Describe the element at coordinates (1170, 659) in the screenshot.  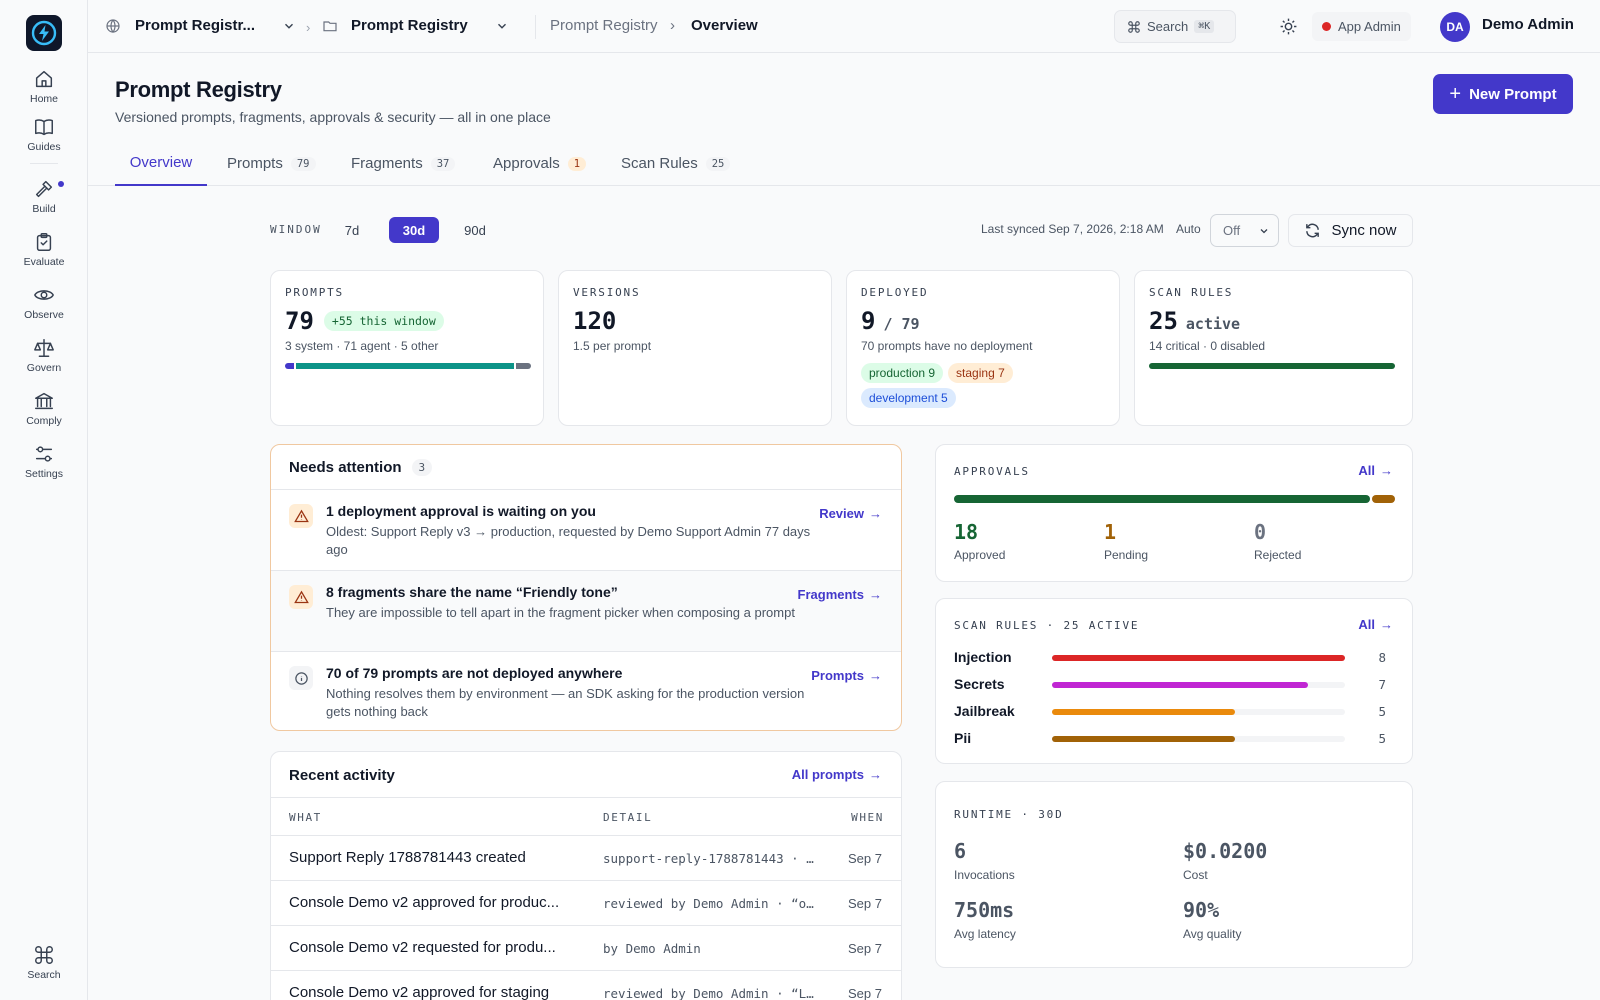
I see `scan-rule-row-injection: Injection 8` at that location.